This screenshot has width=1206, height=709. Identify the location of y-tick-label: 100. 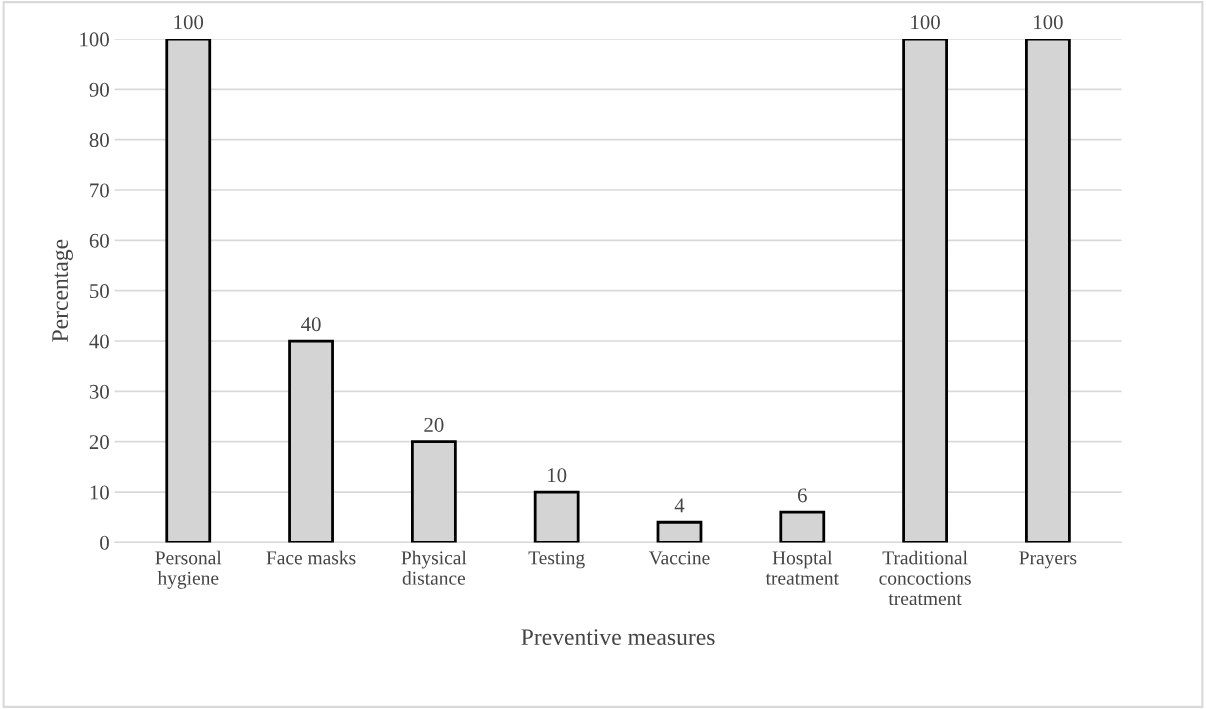
(94, 39).